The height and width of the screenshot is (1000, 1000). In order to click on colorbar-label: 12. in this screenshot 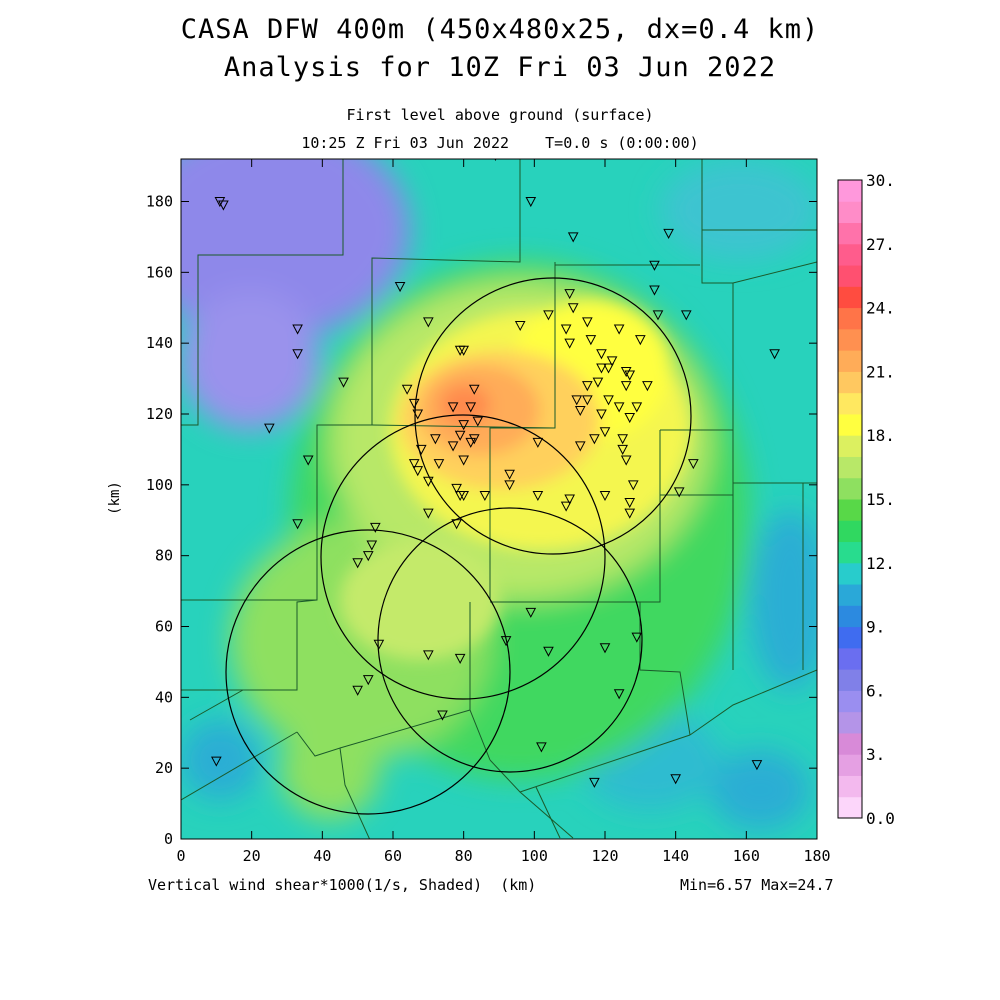, I will do `click(880, 563)`.